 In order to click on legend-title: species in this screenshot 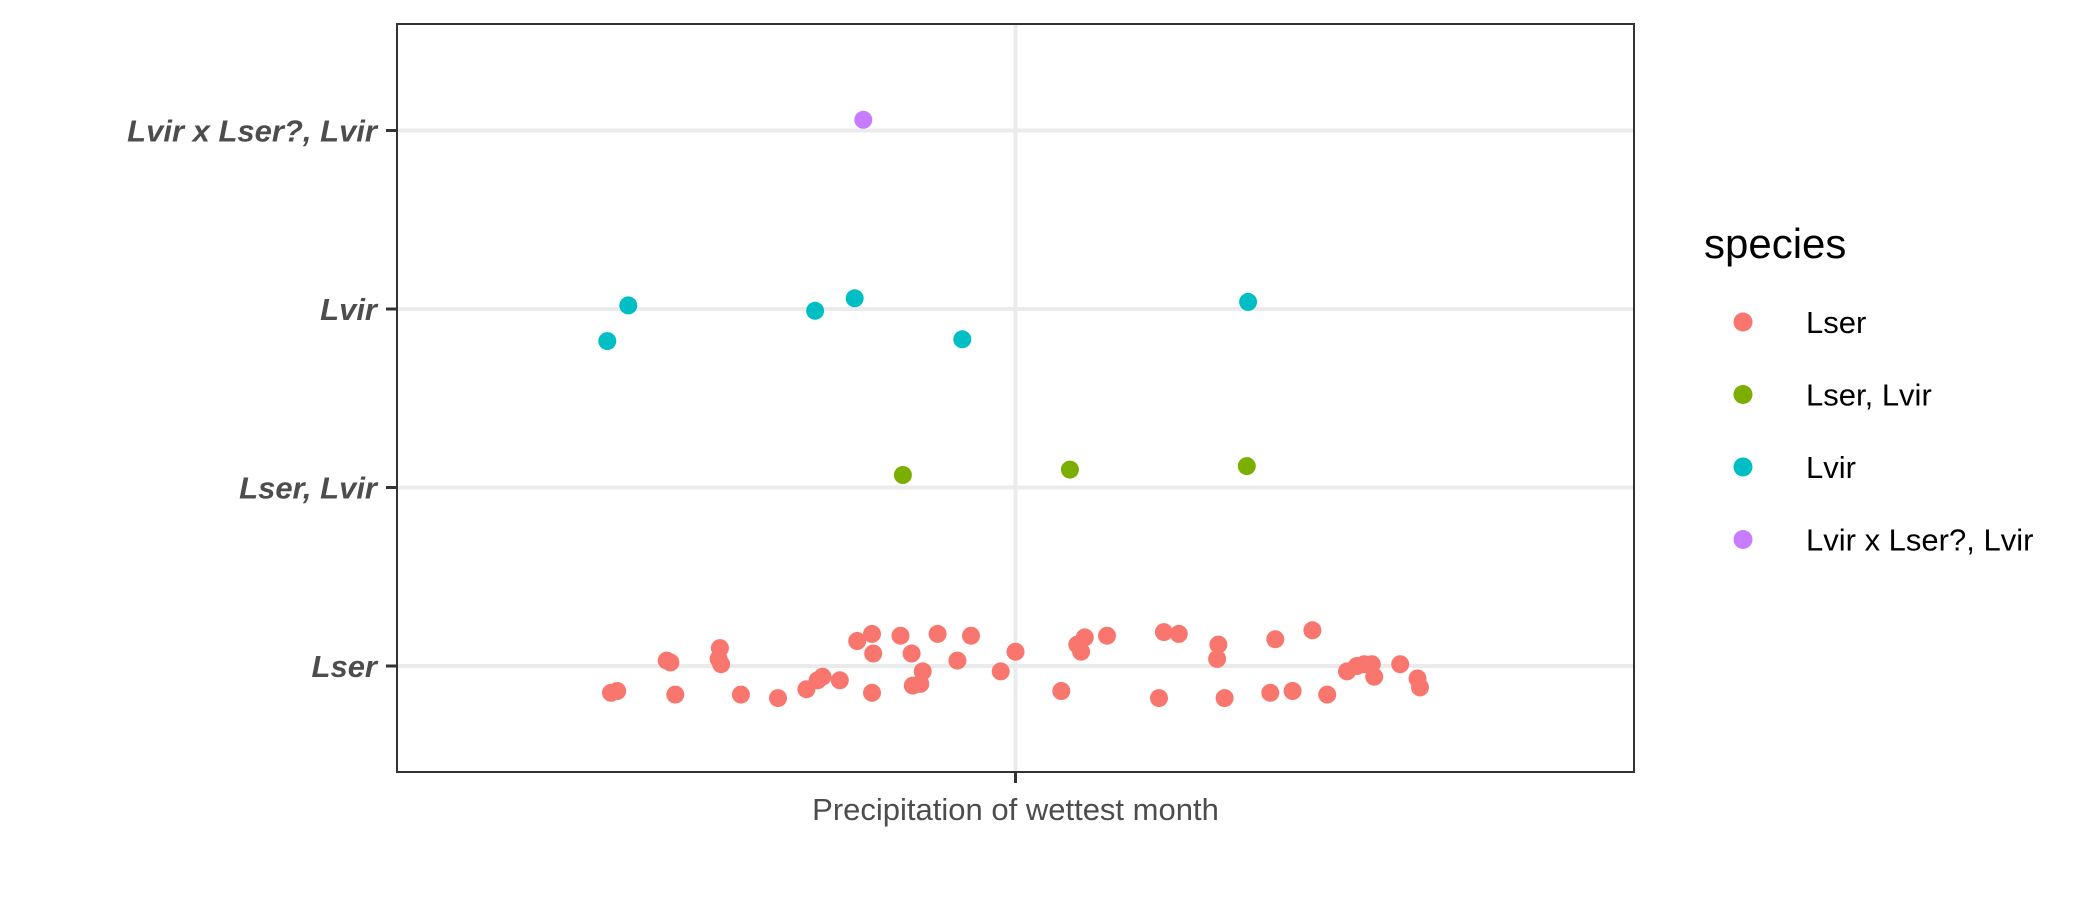, I will do `click(1775, 243)`.